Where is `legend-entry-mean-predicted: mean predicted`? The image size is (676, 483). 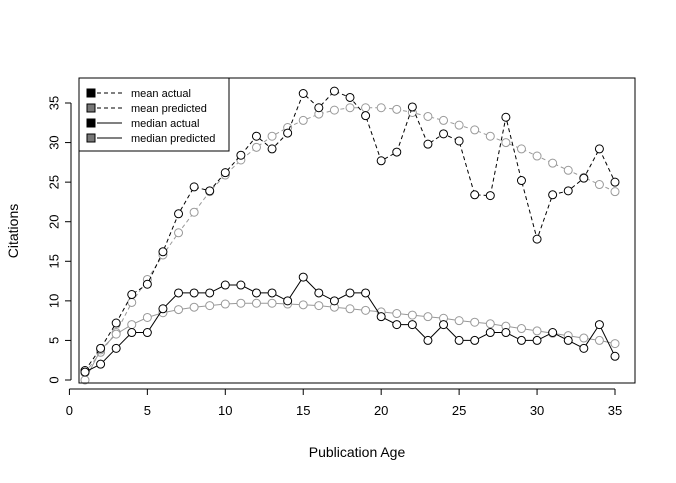 legend-entry-mean-predicted: mean predicted is located at coordinates (146, 109).